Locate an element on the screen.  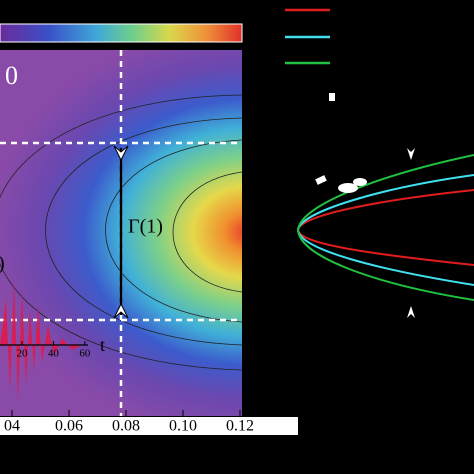
gamma-arrow is located at coordinates (121, 232).